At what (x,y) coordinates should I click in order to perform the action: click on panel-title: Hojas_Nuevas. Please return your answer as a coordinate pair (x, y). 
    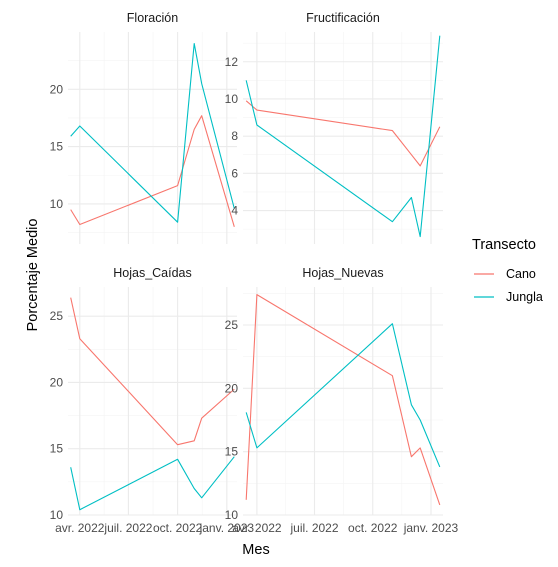
    Looking at the image, I should click on (342, 273).